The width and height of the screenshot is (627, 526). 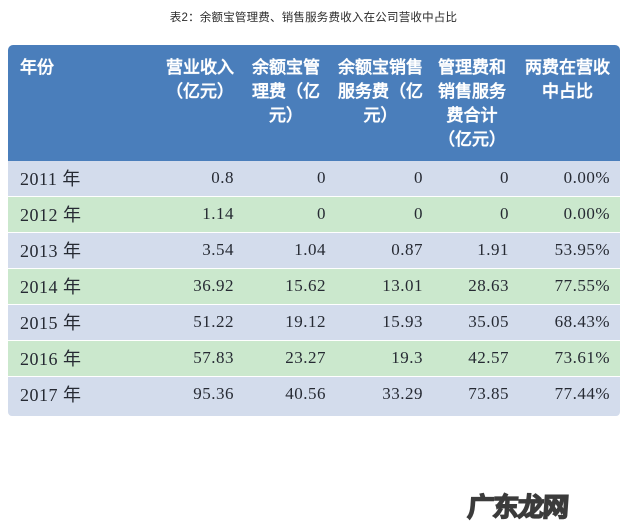 I want to click on table-row: 2014 年 36.92 15.62 13.01 28.63 77.55%, so click(x=314, y=285).